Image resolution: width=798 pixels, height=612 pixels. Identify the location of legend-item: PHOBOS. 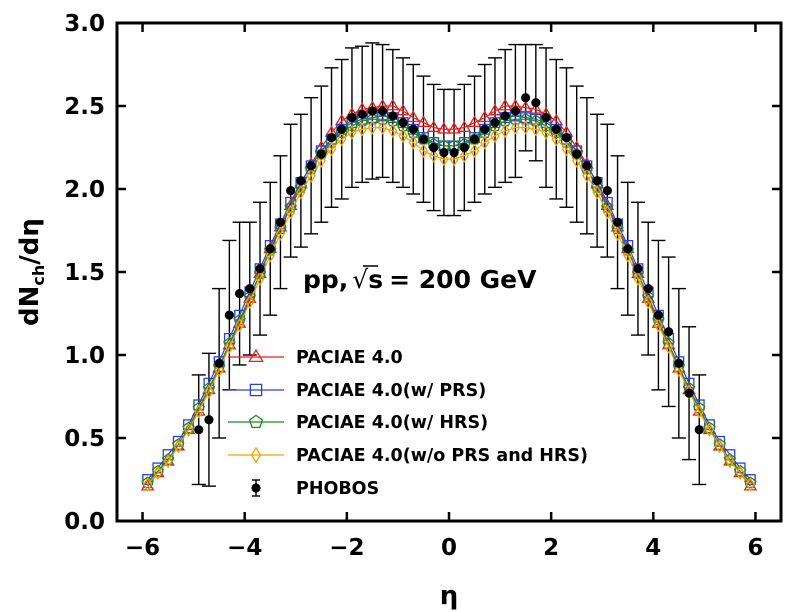
(315, 489).